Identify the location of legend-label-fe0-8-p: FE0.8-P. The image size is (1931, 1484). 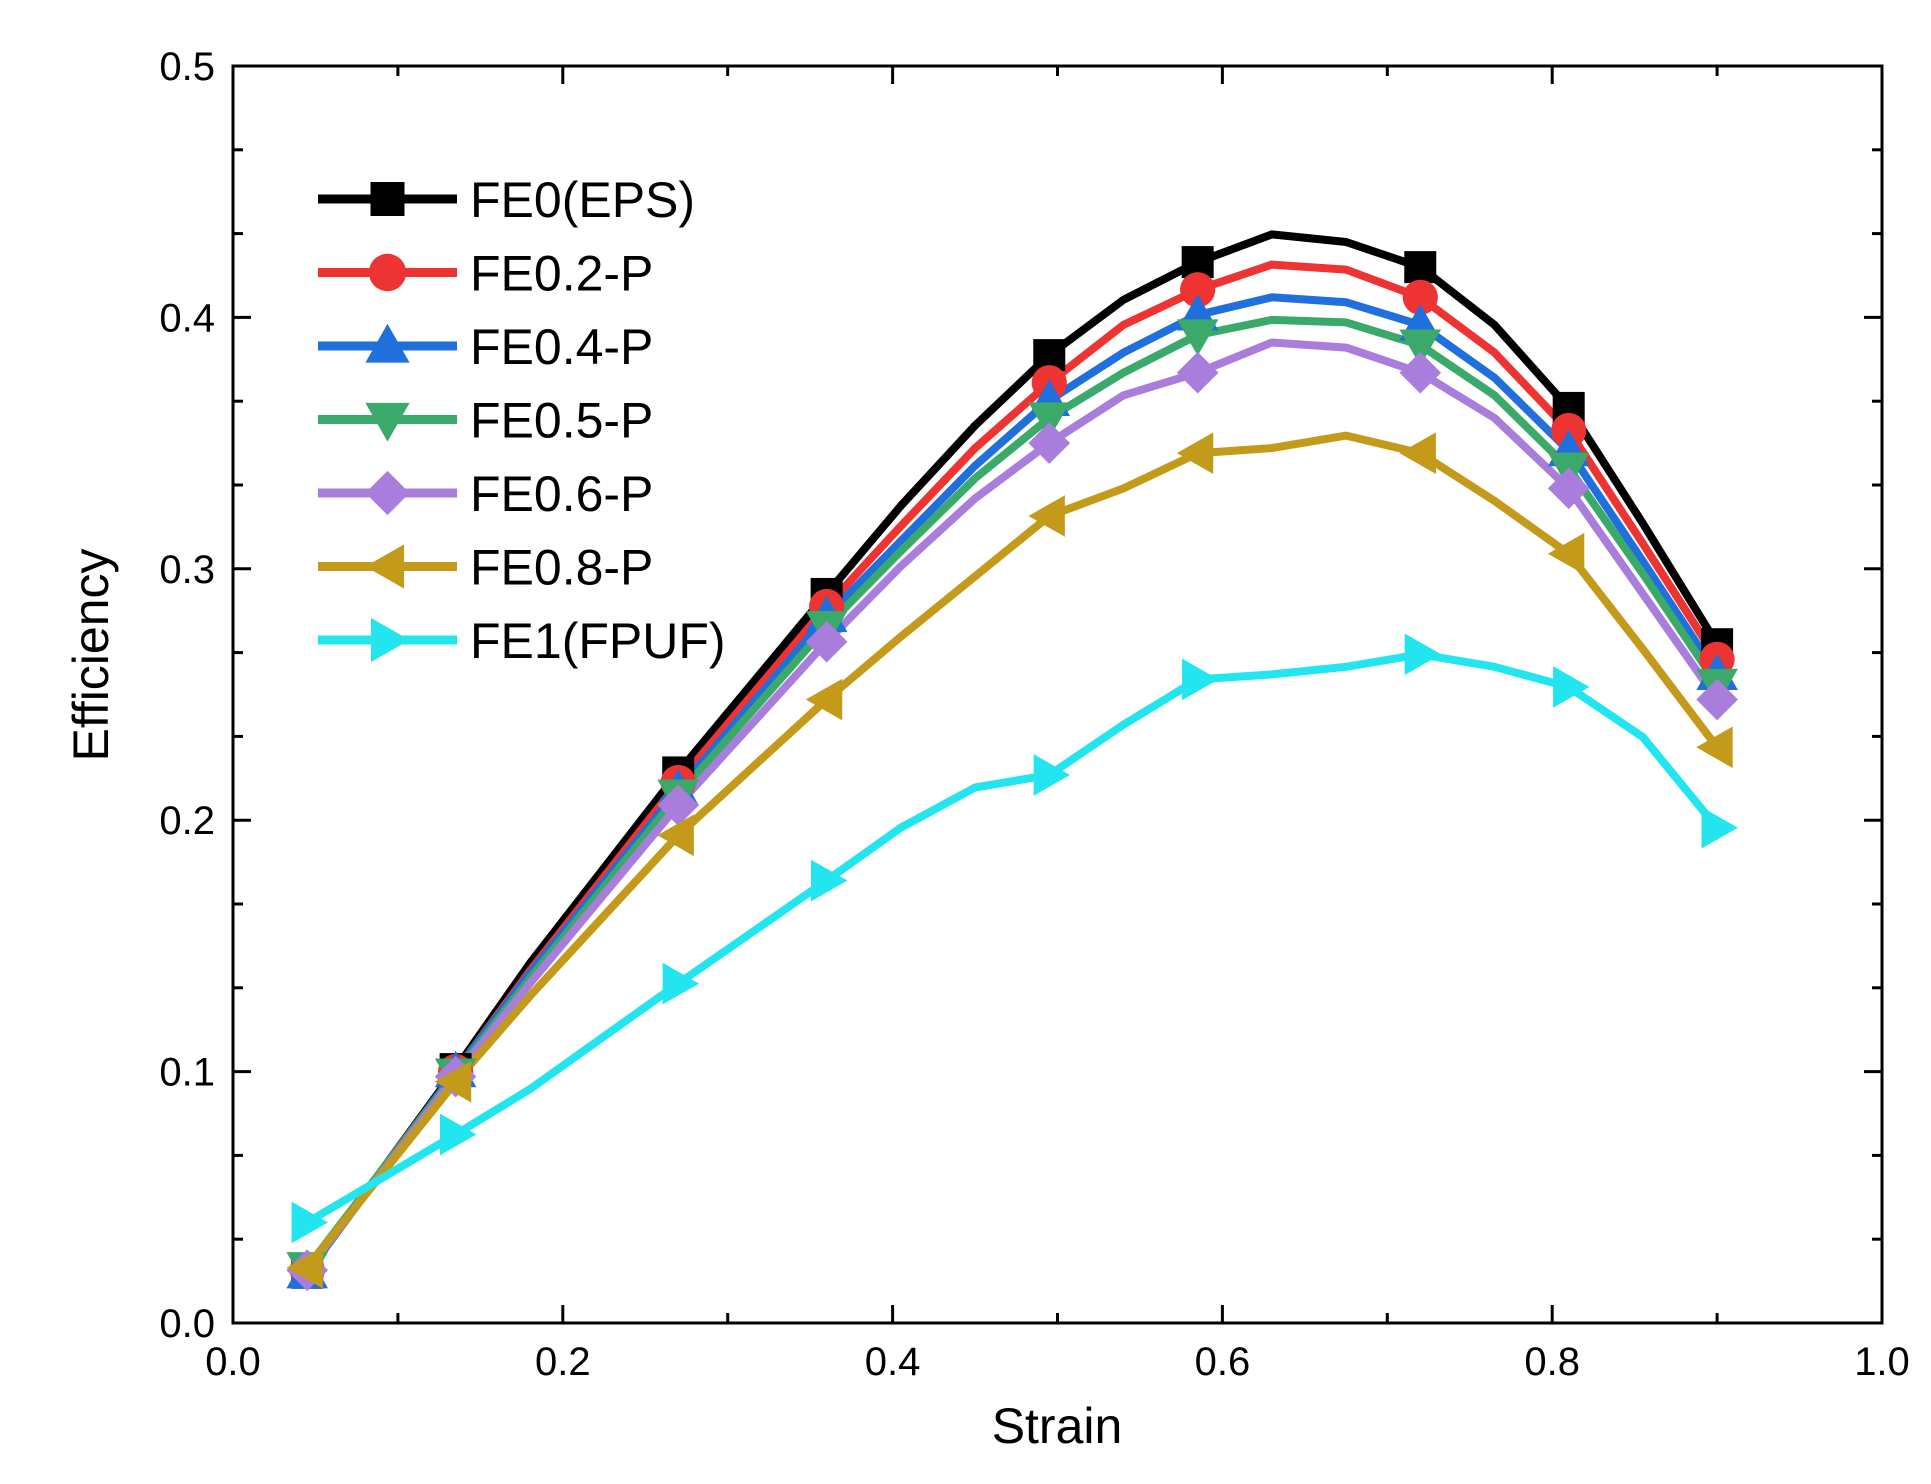
(561, 568).